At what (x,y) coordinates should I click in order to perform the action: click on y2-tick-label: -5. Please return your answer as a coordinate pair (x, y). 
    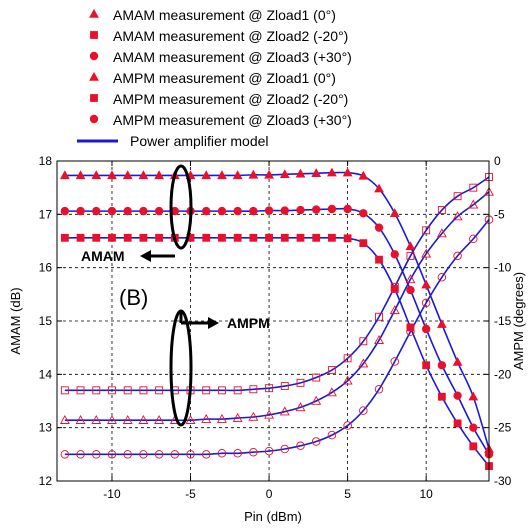
    Looking at the image, I should click on (499, 214).